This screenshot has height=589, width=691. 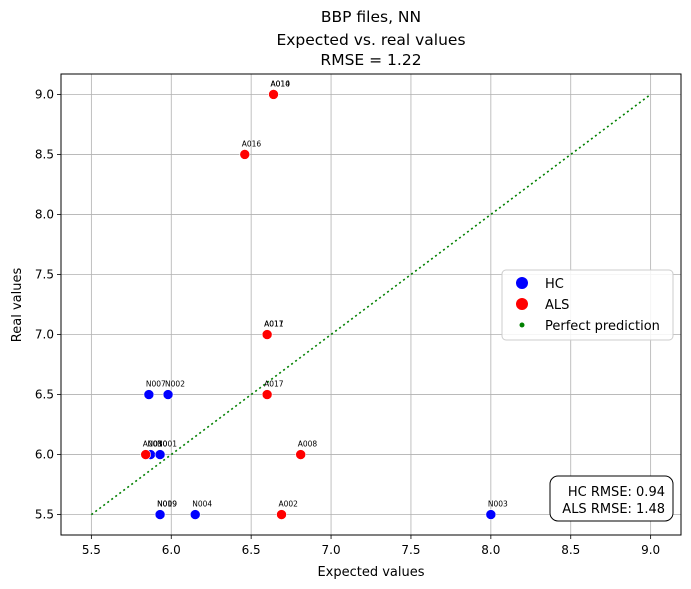 What do you see at coordinates (44, 214) in the screenshot?
I see `y-tick-label: 8.0` at bounding box center [44, 214].